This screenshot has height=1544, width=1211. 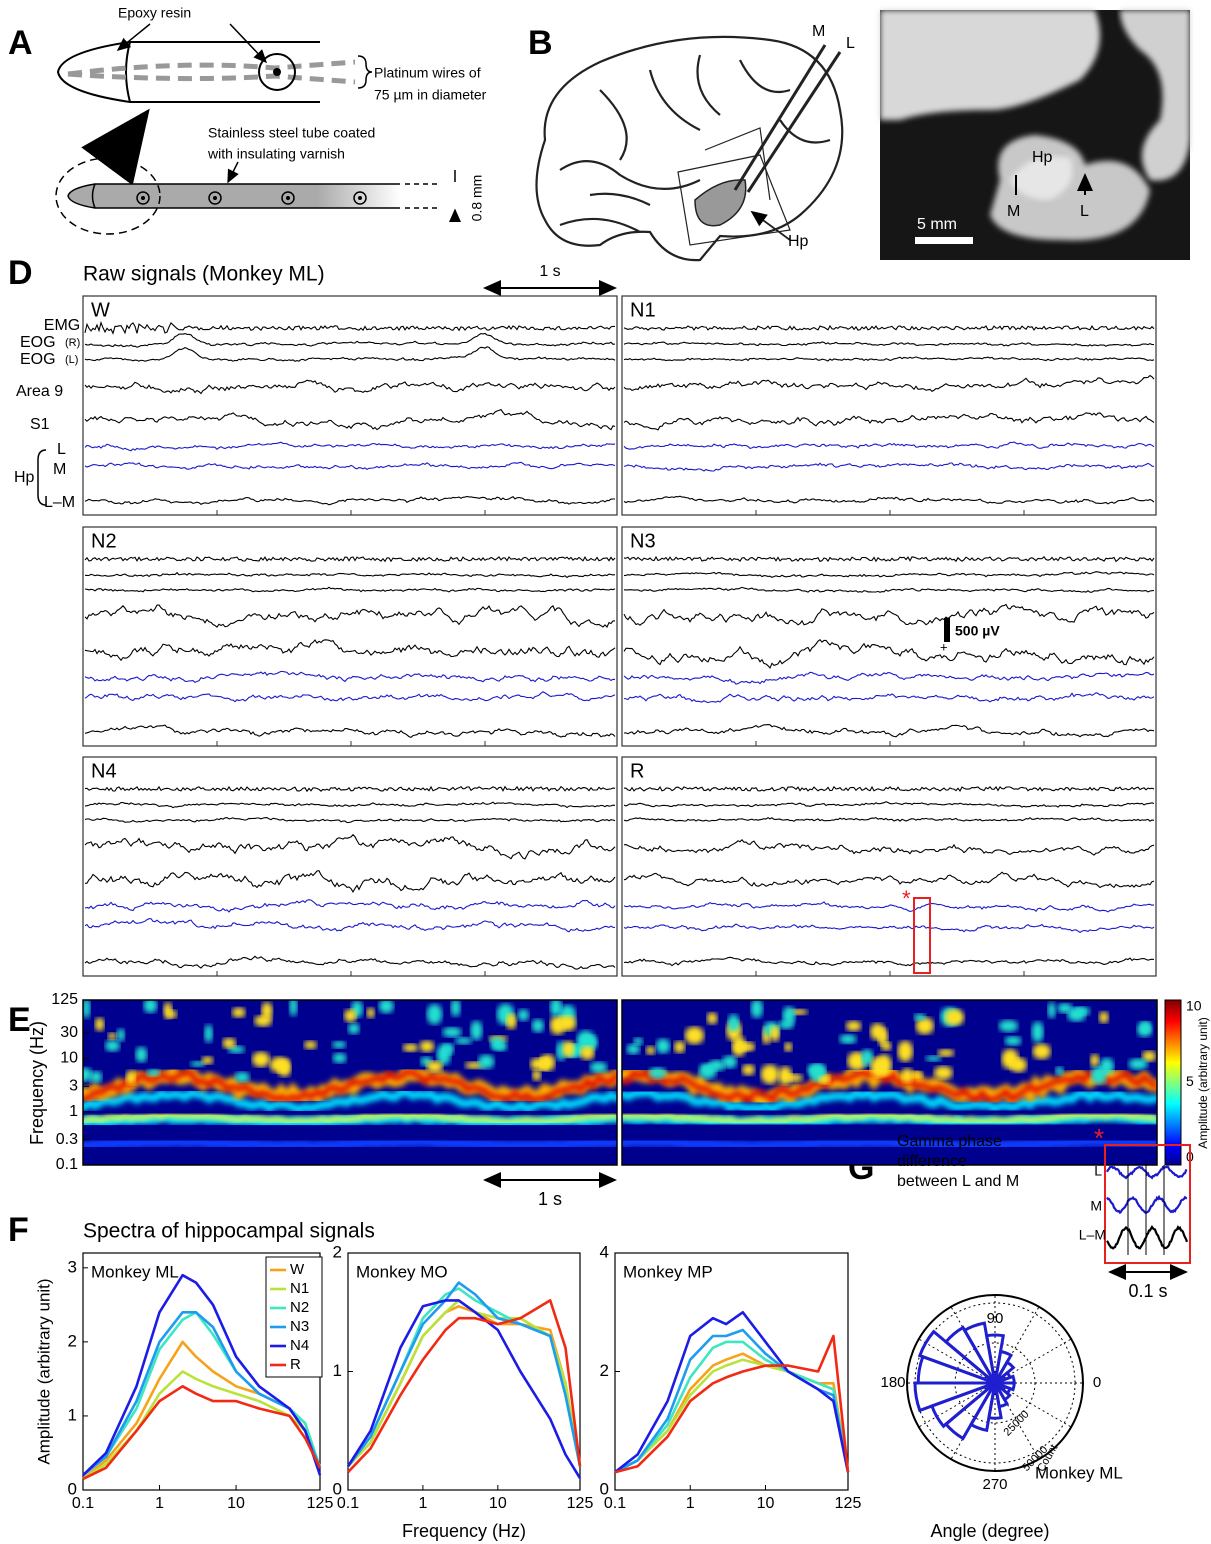 What do you see at coordinates (850, 43) in the screenshot?
I see `annotation: L` at bounding box center [850, 43].